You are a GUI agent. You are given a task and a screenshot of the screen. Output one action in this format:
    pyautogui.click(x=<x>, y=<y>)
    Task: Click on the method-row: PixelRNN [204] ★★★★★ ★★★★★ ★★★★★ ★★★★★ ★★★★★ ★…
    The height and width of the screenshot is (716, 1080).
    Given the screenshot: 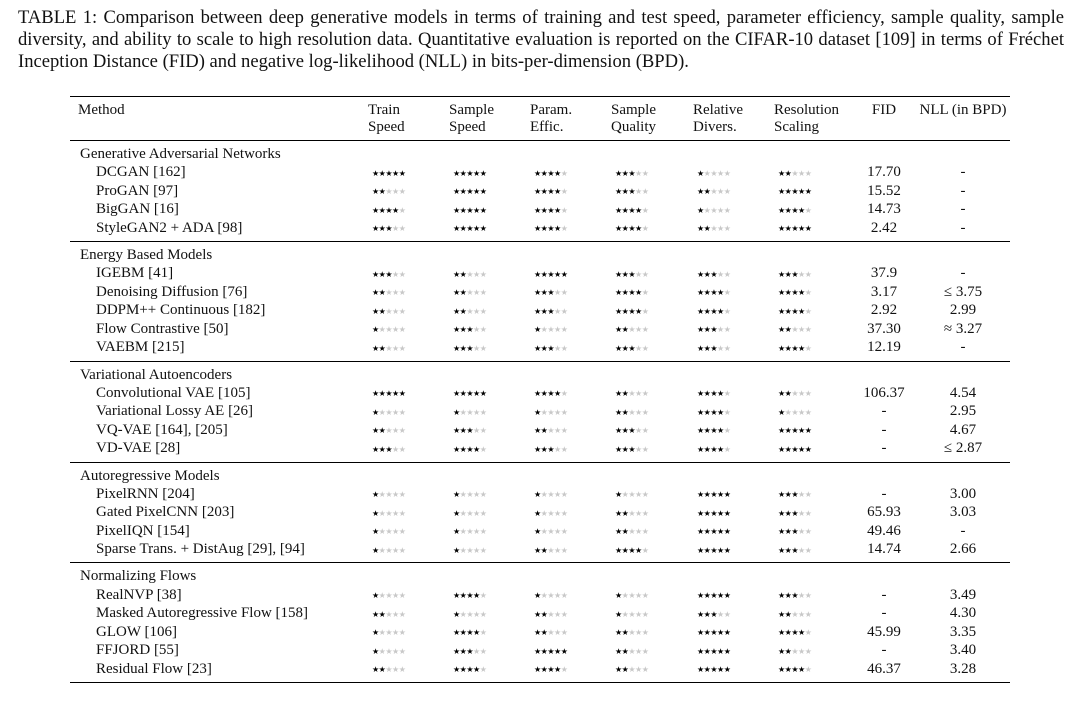 What is the action you would take?
    pyautogui.click(x=540, y=494)
    